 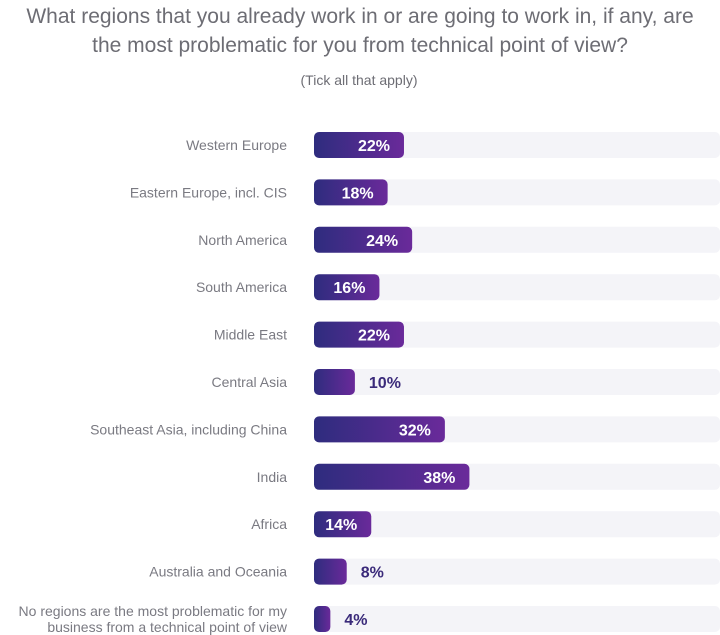 What do you see at coordinates (358, 193) in the screenshot?
I see `value-label: 18%` at bounding box center [358, 193].